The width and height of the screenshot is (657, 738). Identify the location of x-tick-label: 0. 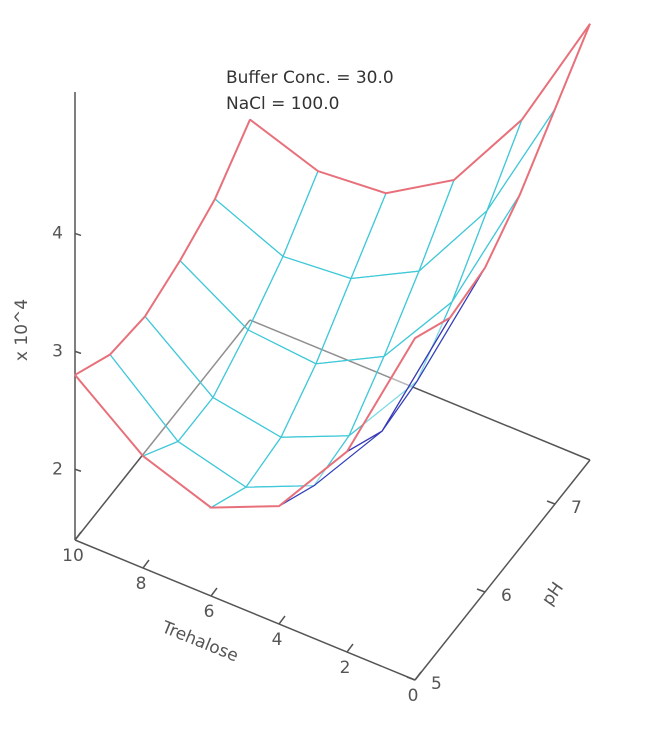
(413, 696).